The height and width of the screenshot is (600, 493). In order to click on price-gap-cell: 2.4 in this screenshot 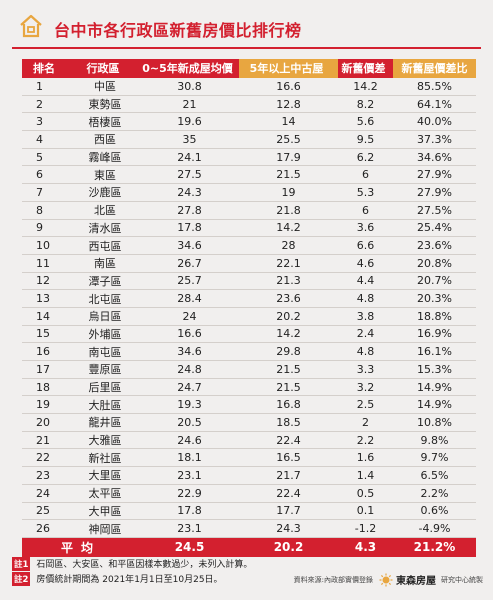, I will do `click(365, 335)`.